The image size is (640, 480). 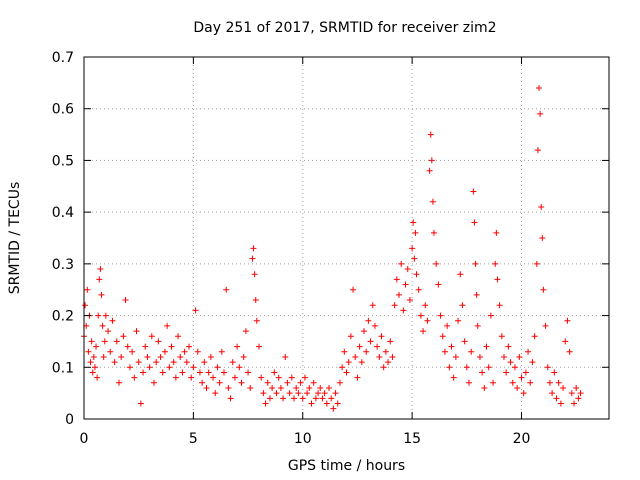 I want to click on y-tick-label: 0.4, so click(x=63, y=213).